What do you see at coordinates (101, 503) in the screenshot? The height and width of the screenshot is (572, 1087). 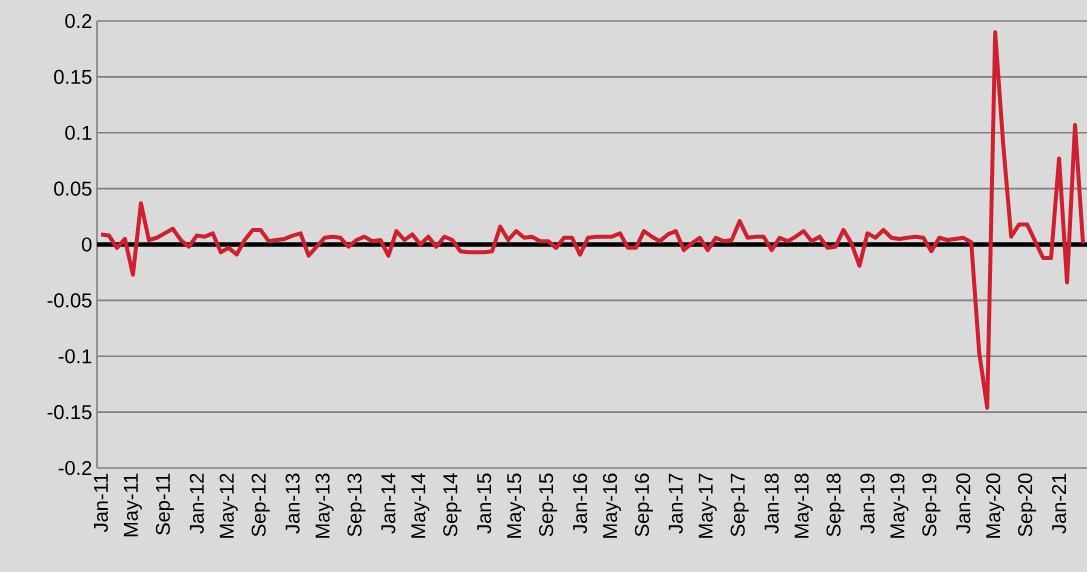 I see `x-tick-label: Jan-11` at bounding box center [101, 503].